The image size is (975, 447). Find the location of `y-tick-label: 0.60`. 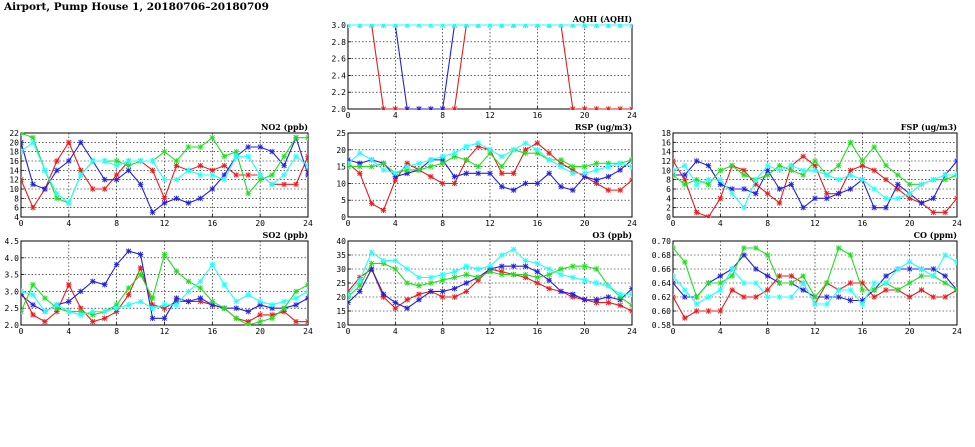

y-tick-label: 0.60 is located at coordinates (661, 311).